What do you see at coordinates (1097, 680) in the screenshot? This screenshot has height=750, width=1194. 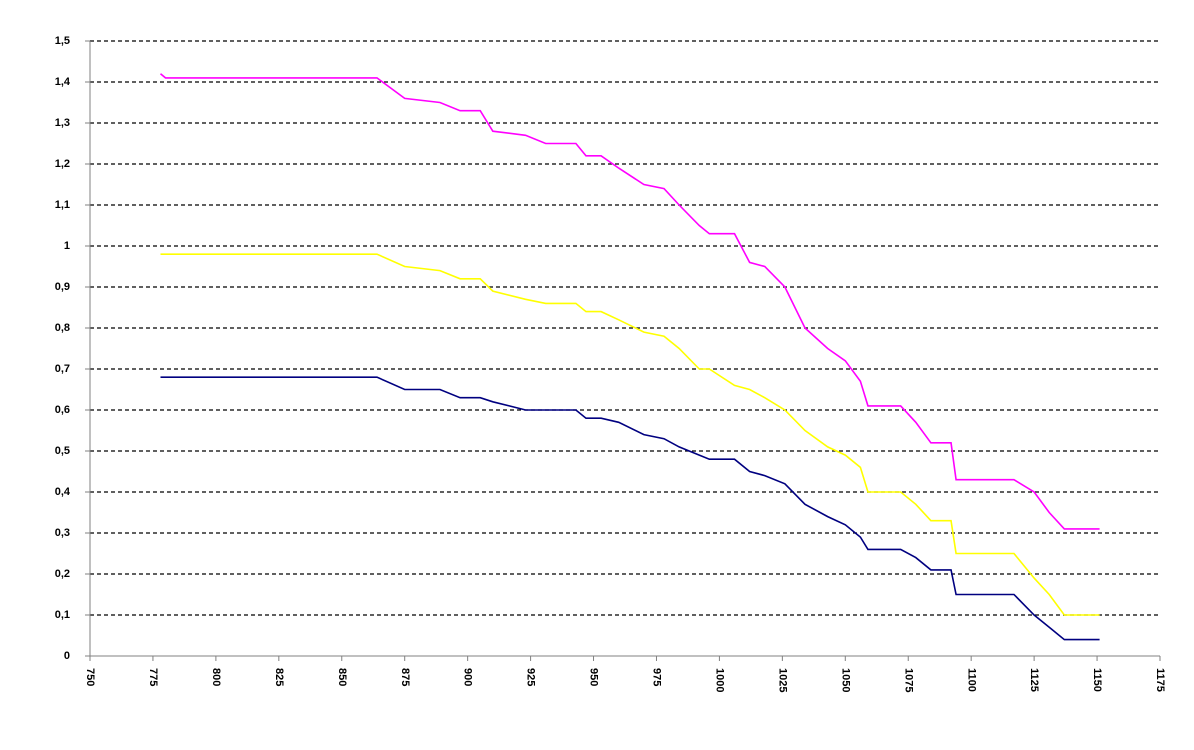 I see `x-tick-label: 1150` at bounding box center [1097, 680].